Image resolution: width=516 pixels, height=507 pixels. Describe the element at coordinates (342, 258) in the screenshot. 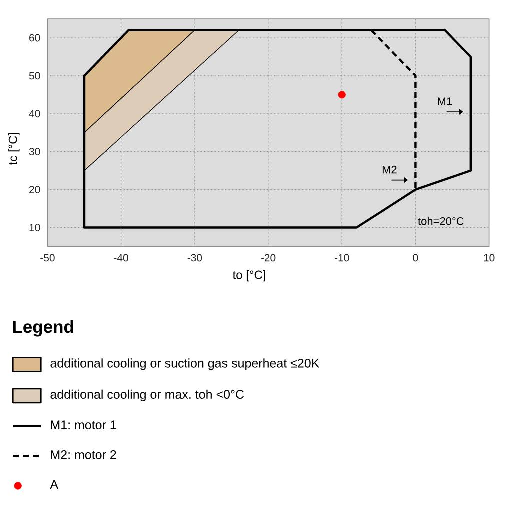

I see `x-tick-label: -10` at that location.